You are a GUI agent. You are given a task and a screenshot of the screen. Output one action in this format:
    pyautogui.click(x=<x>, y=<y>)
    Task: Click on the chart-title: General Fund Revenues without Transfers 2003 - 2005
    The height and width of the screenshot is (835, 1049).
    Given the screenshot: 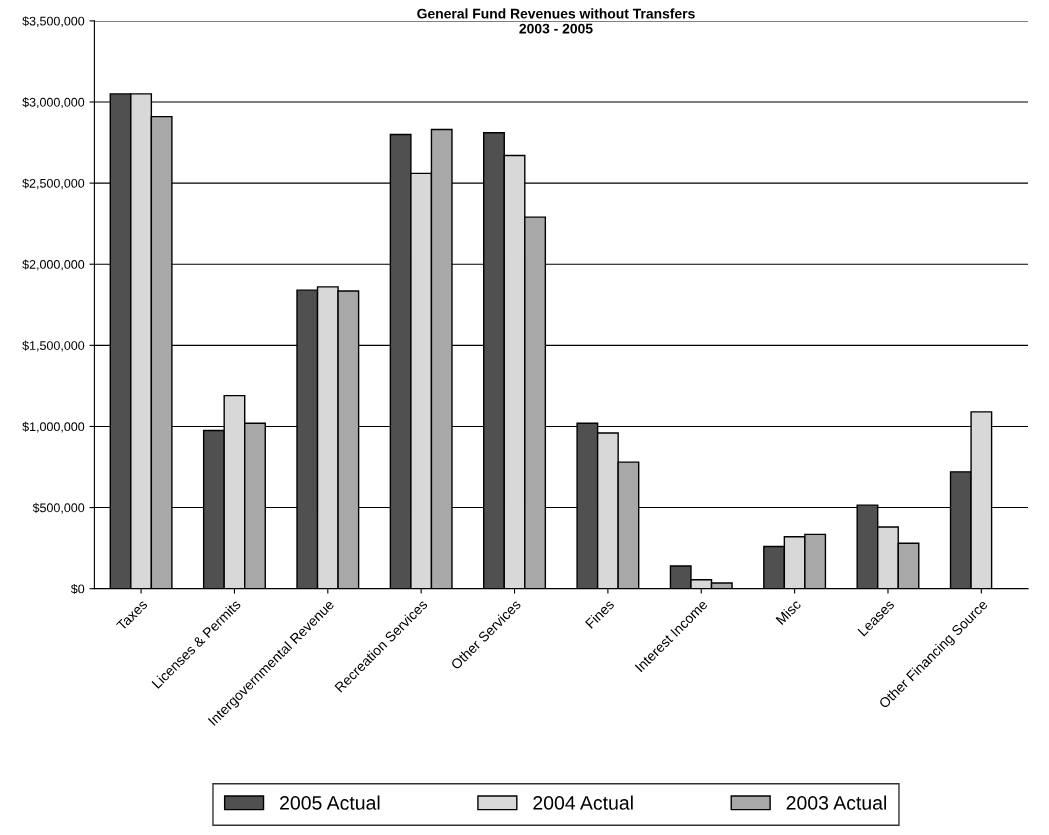 What is the action you would take?
    pyautogui.click(x=556, y=21)
    